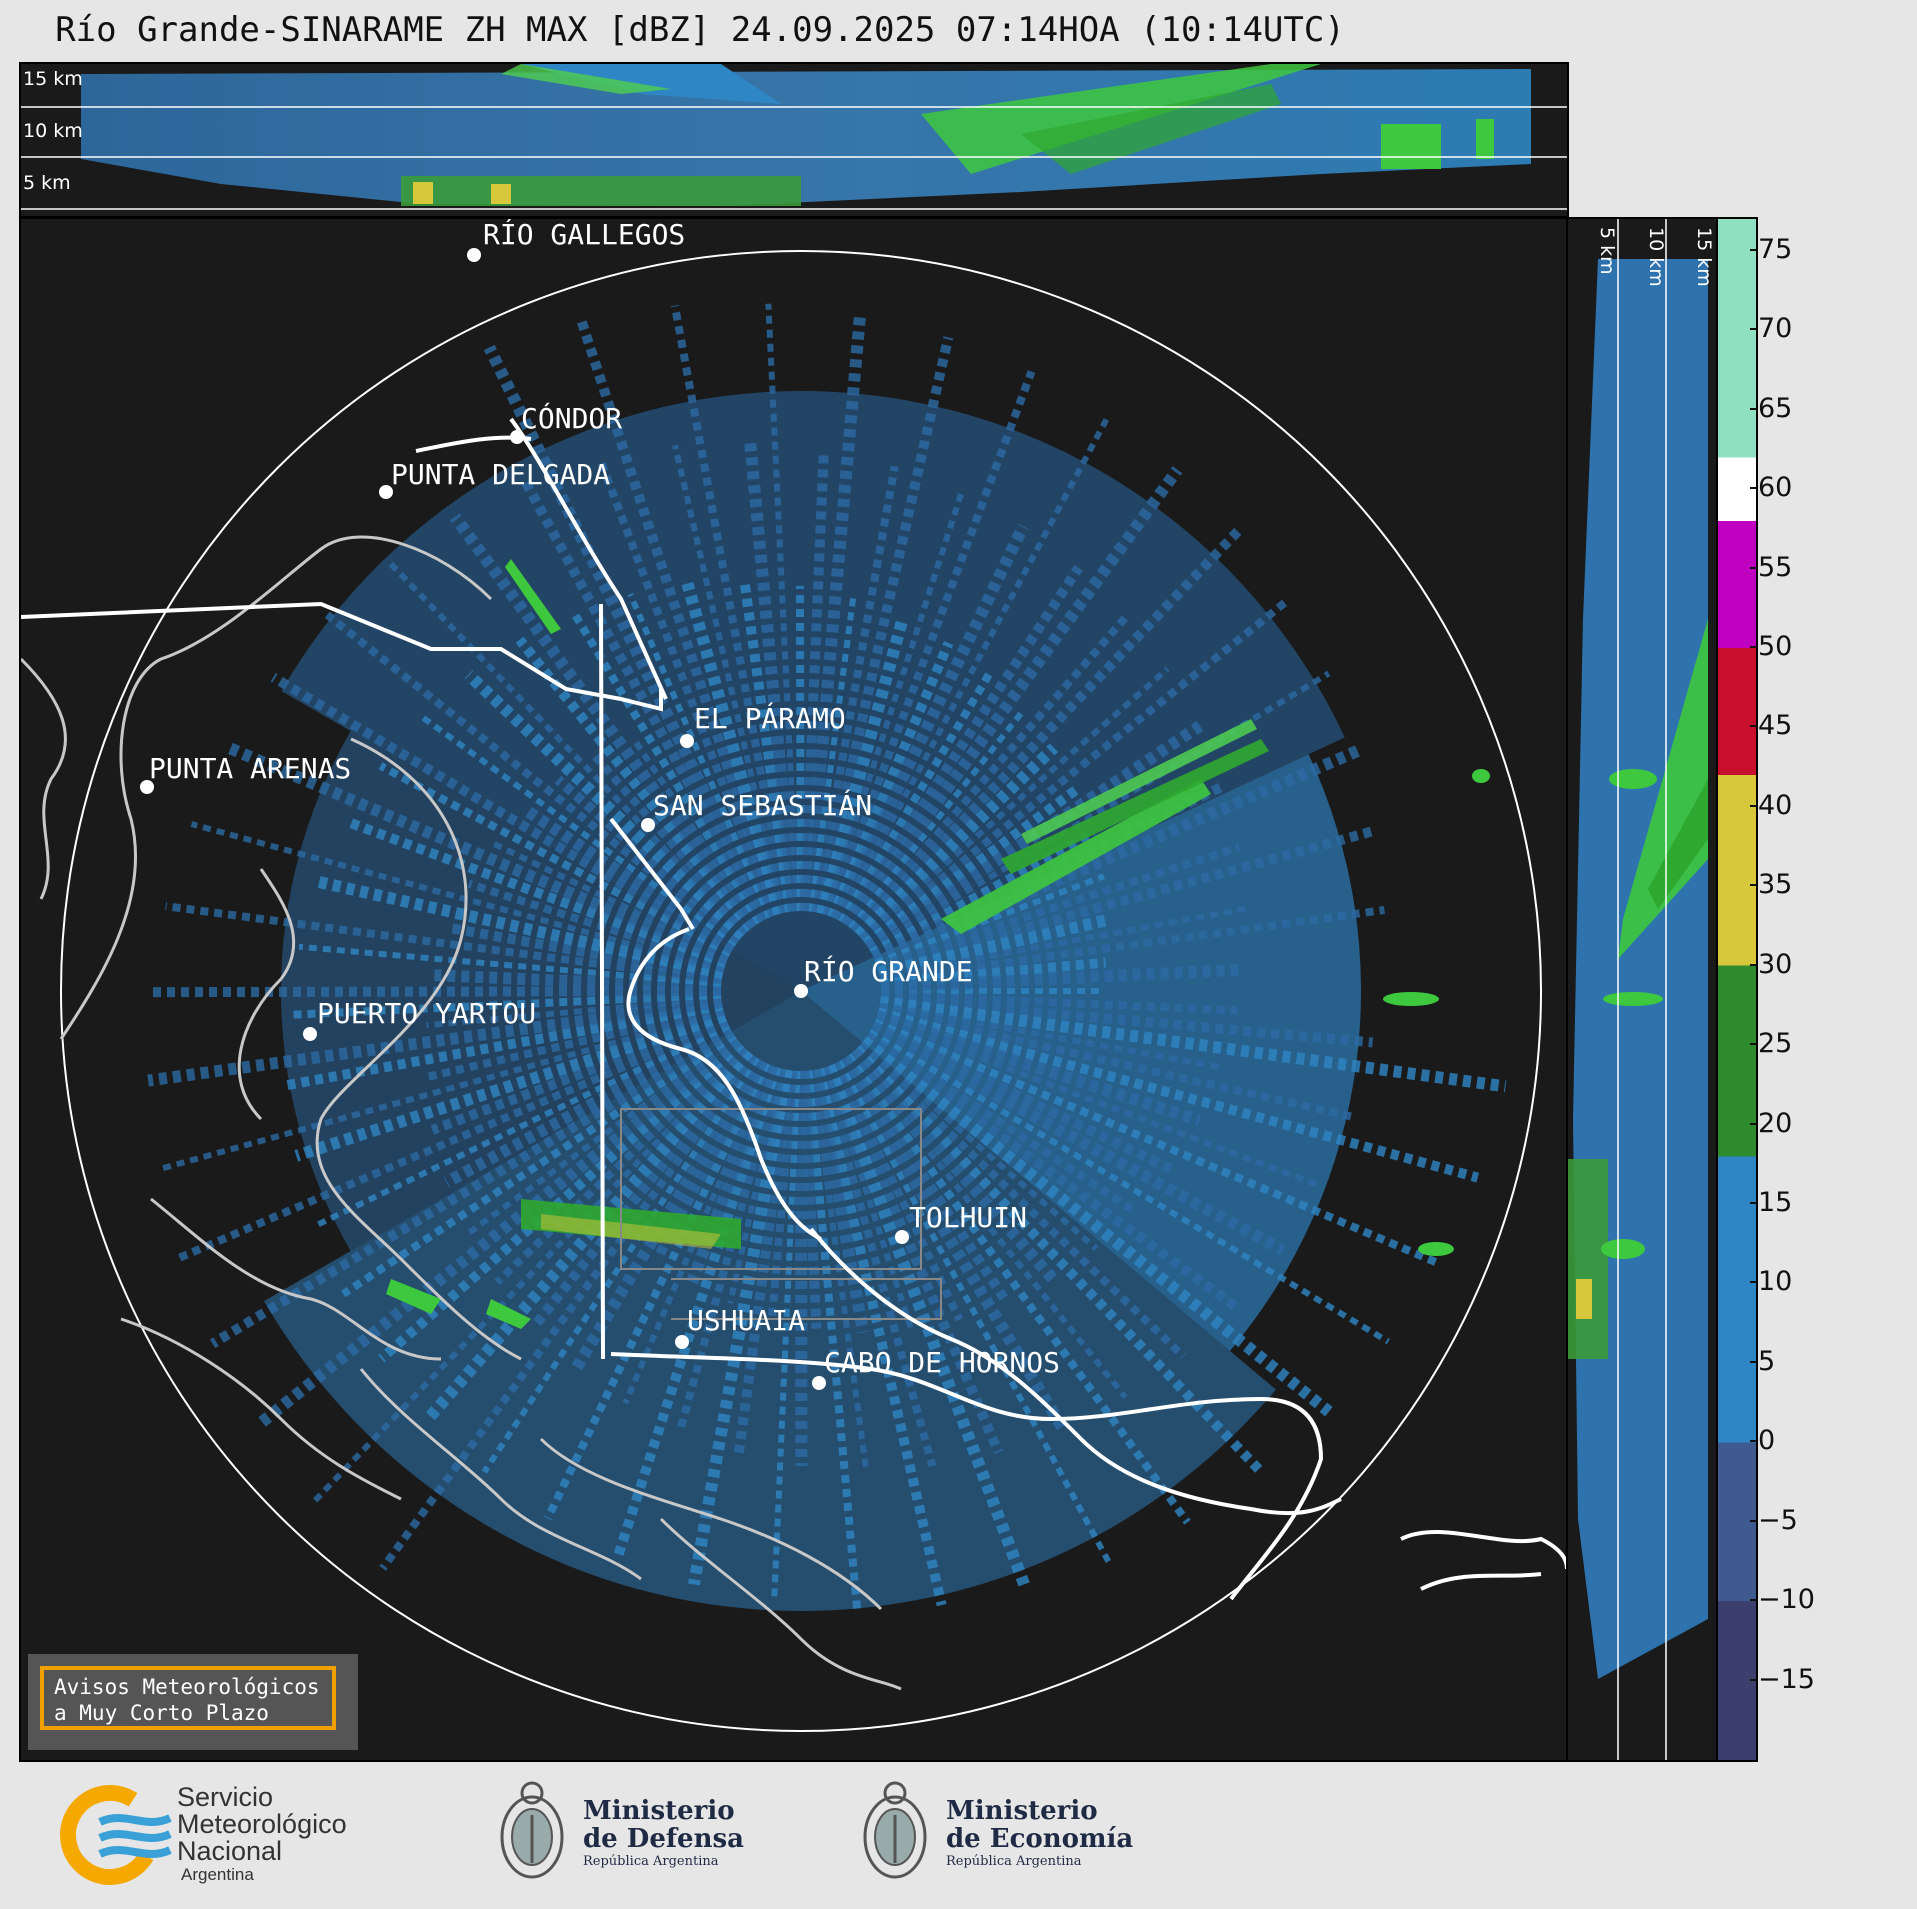 This screenshot has width=1917, height=1909. What do you see at coordinates (763, 805) in the screenshot?
I see `city-label-san-sebastian: SAN SEBASTIÁN` at bounding box center [763, 805].